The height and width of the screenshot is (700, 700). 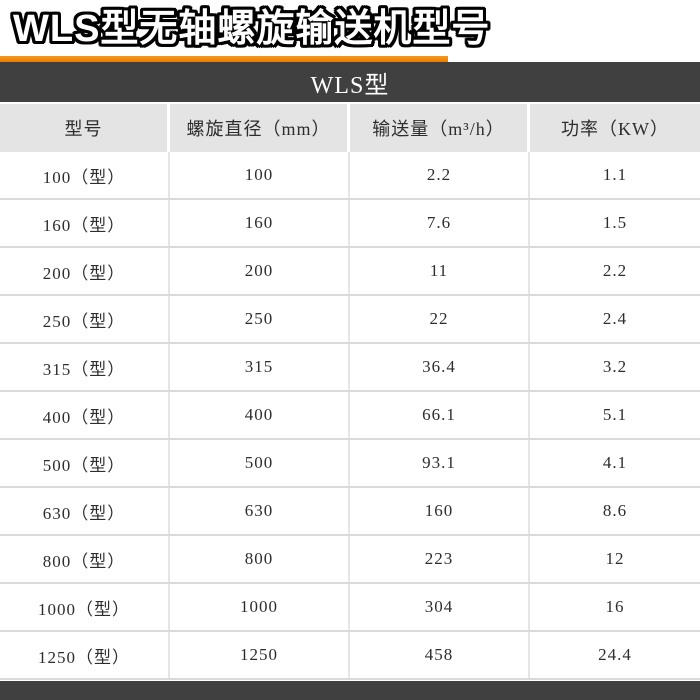 What do you see at coordinates (615, 129) in the screenshot?
I see `column-header-power: 功率（KW）` at bounding box center [615, 129].